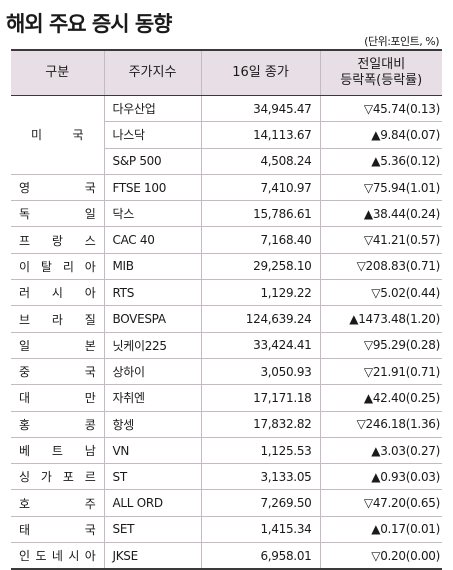 The width and height of the screenshot is (453, 570). What do you see at coordinates (260, 240) in the screenshot?
I see `close-value: 7,168.40` at bounding box center [260, 240].